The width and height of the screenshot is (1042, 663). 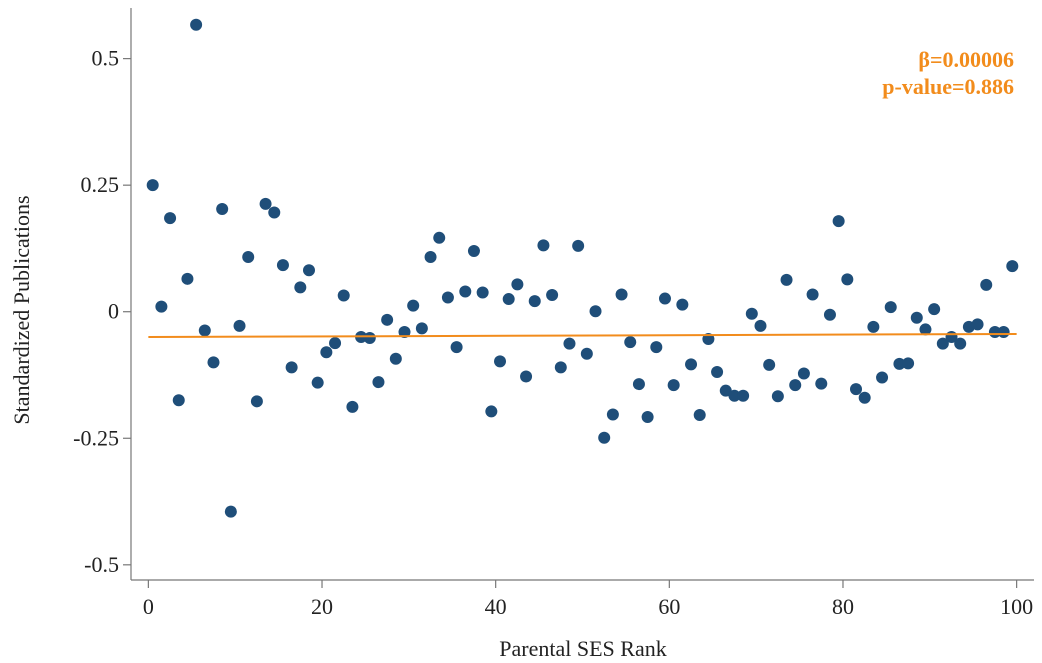 I want to click on p-value-annotation: p-value=0.886, so click(x=948, y=86).